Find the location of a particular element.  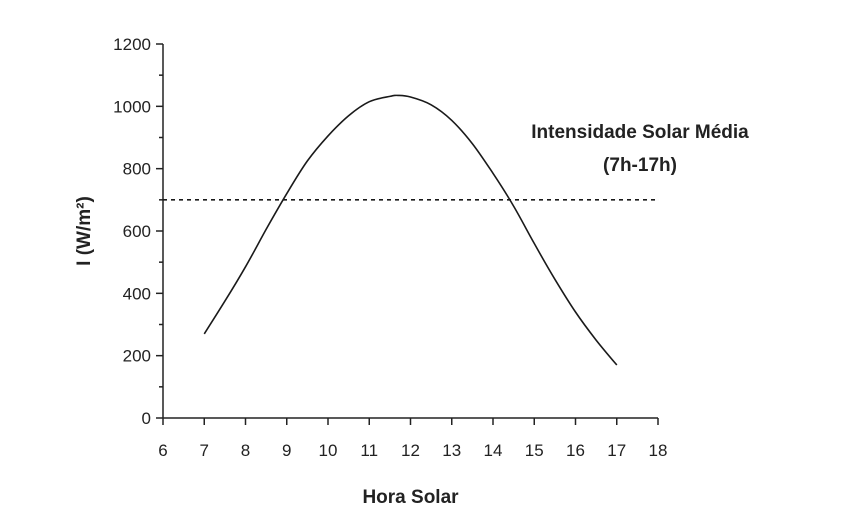

x-tick-label: 12 is located at coordinates (410, 450).